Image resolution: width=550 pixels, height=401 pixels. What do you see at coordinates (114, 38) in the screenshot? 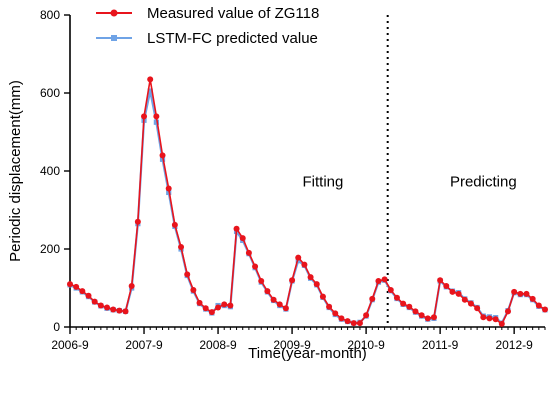
I see `legend-marker-predicted` at bounding box center [114, 38].